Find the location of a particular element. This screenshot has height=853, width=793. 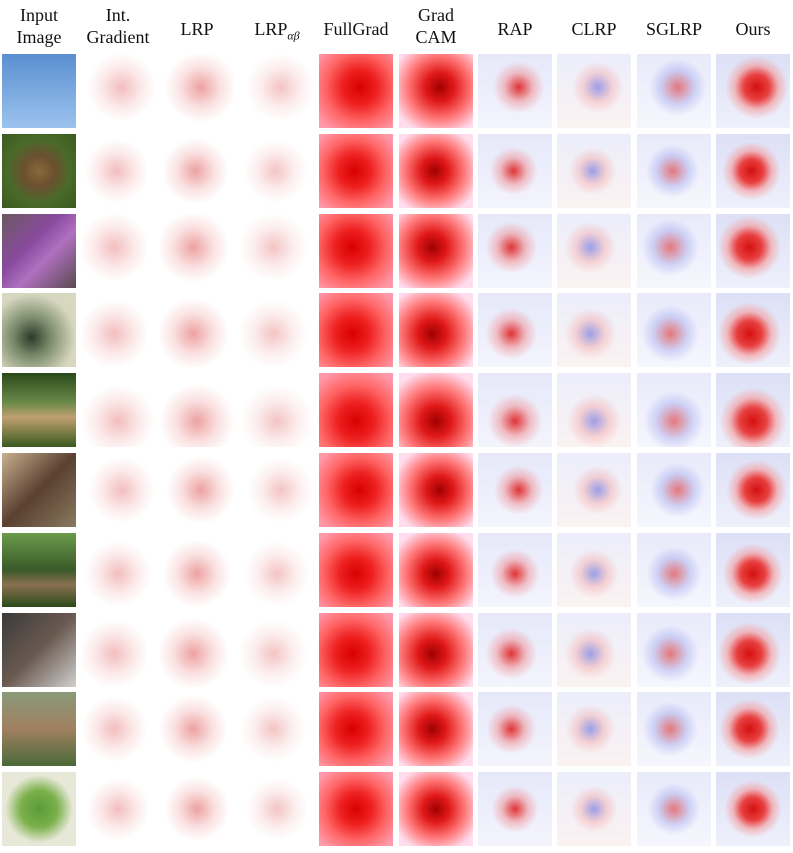

header-text: RAP is located at coordinates (515, 29).